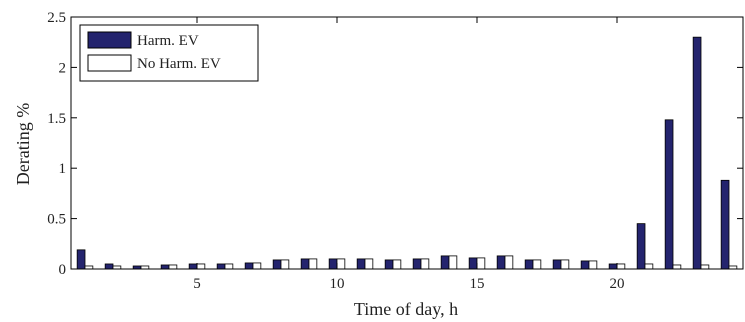 This screenshot has height=322, width=745. I want to click on x-tick-label: 5, so click(197, 284).